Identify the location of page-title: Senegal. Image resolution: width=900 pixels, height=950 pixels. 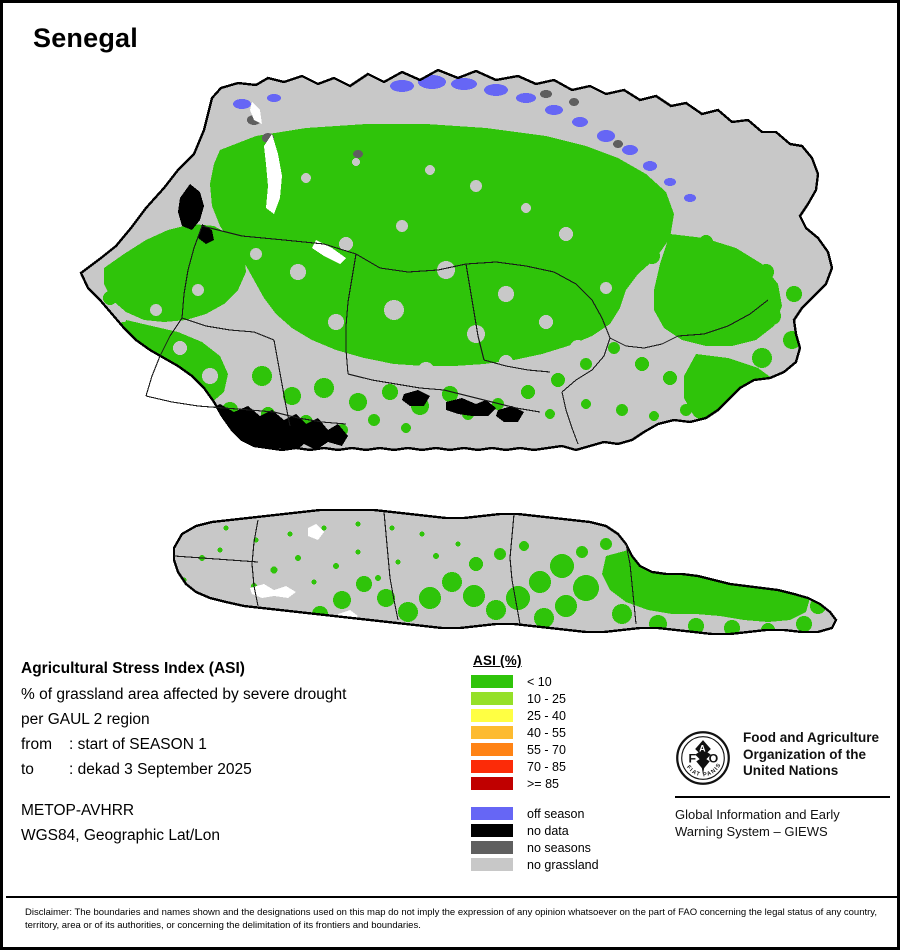
(85, 38).